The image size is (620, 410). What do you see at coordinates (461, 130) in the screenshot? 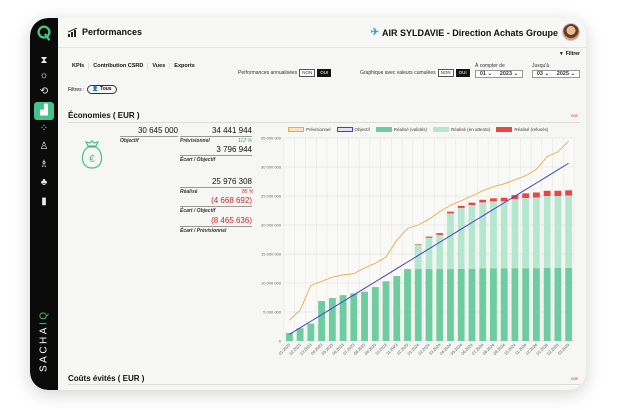
I see `legend-realise-en-attente: Réalisé (en attente)` at bounding box center [461, 130].